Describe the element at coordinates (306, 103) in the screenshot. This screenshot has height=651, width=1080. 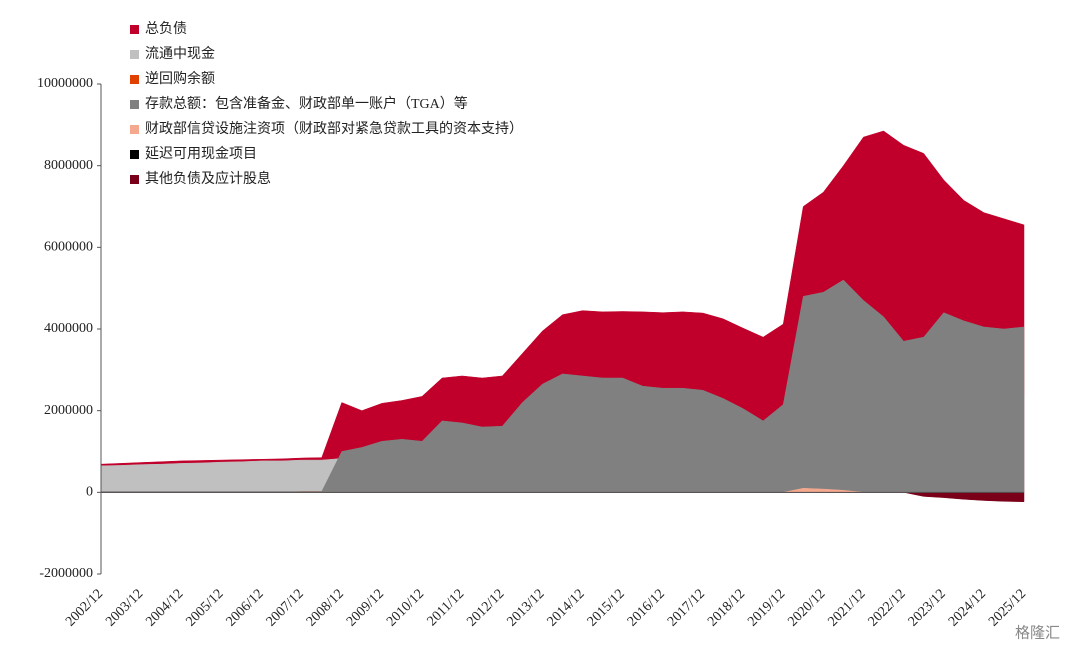
I see `legend-label: 存款总额：包含准备金、财政部单一账户（TGA）等` at that location.